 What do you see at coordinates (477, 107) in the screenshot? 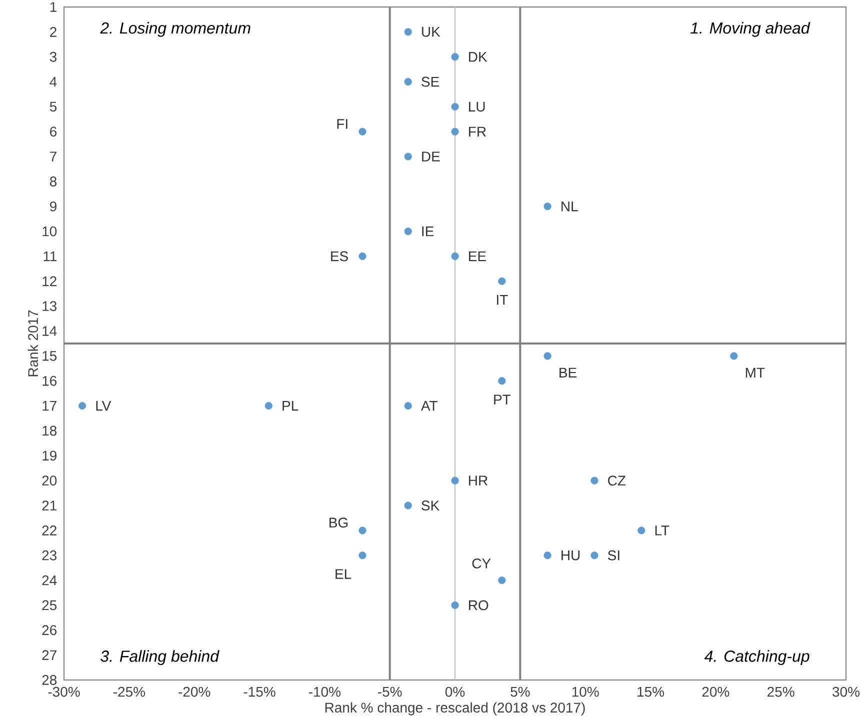
I see `annotation: LU` at bounding box center [477, 107].